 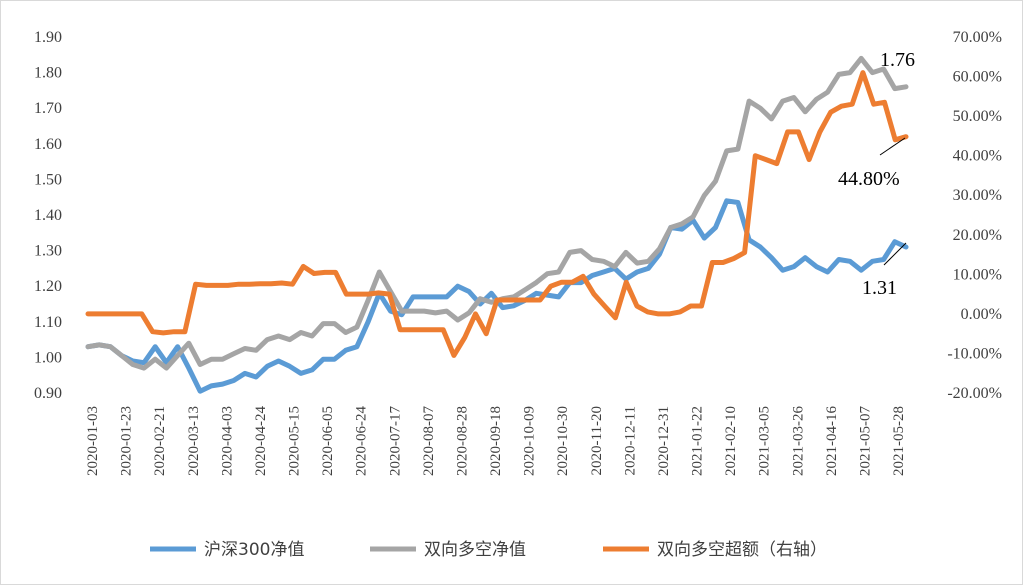 What do you see at coordinates (48, 37) in the screenshot?
I see `left-tick-label: 1.90` at bounding box center [48, 37].